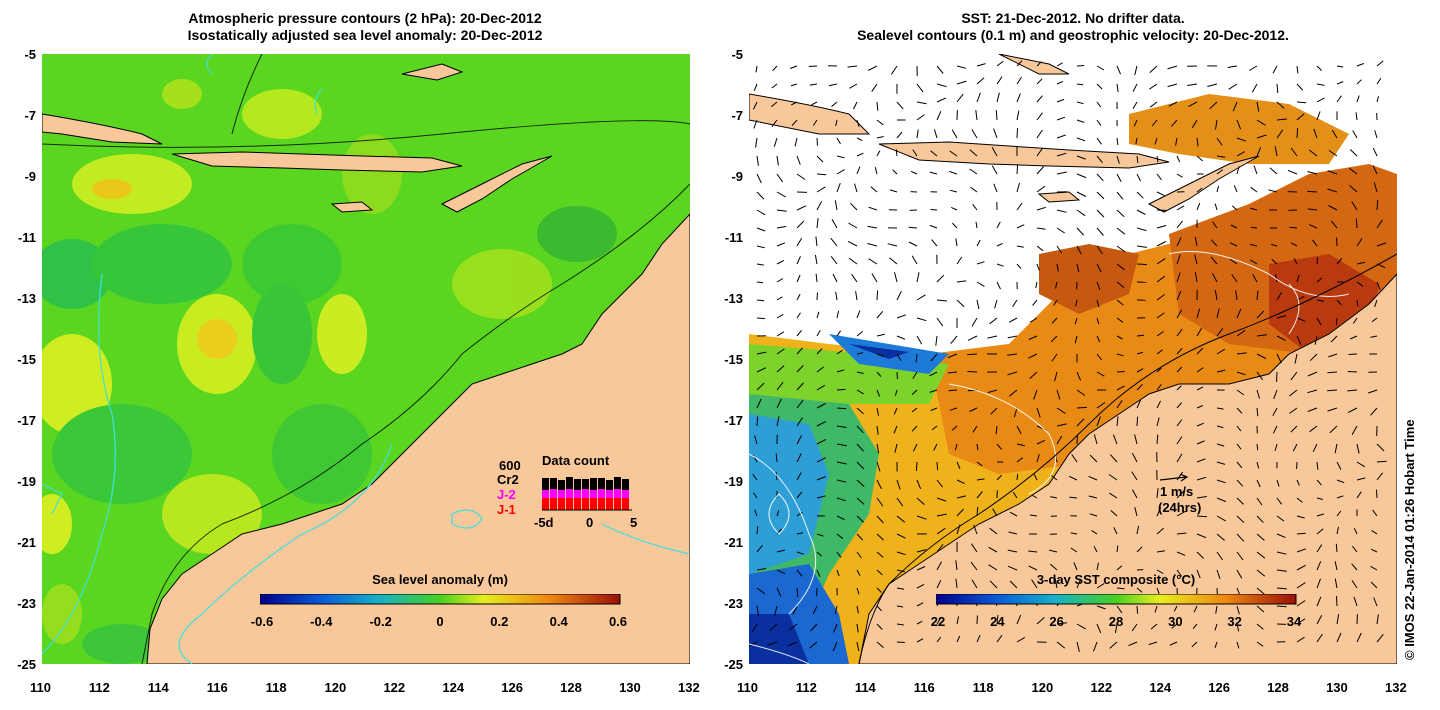 The height and width of the screenshot is (710, 1440). I want to click on right-y-tick: -23, so click(733, 603).